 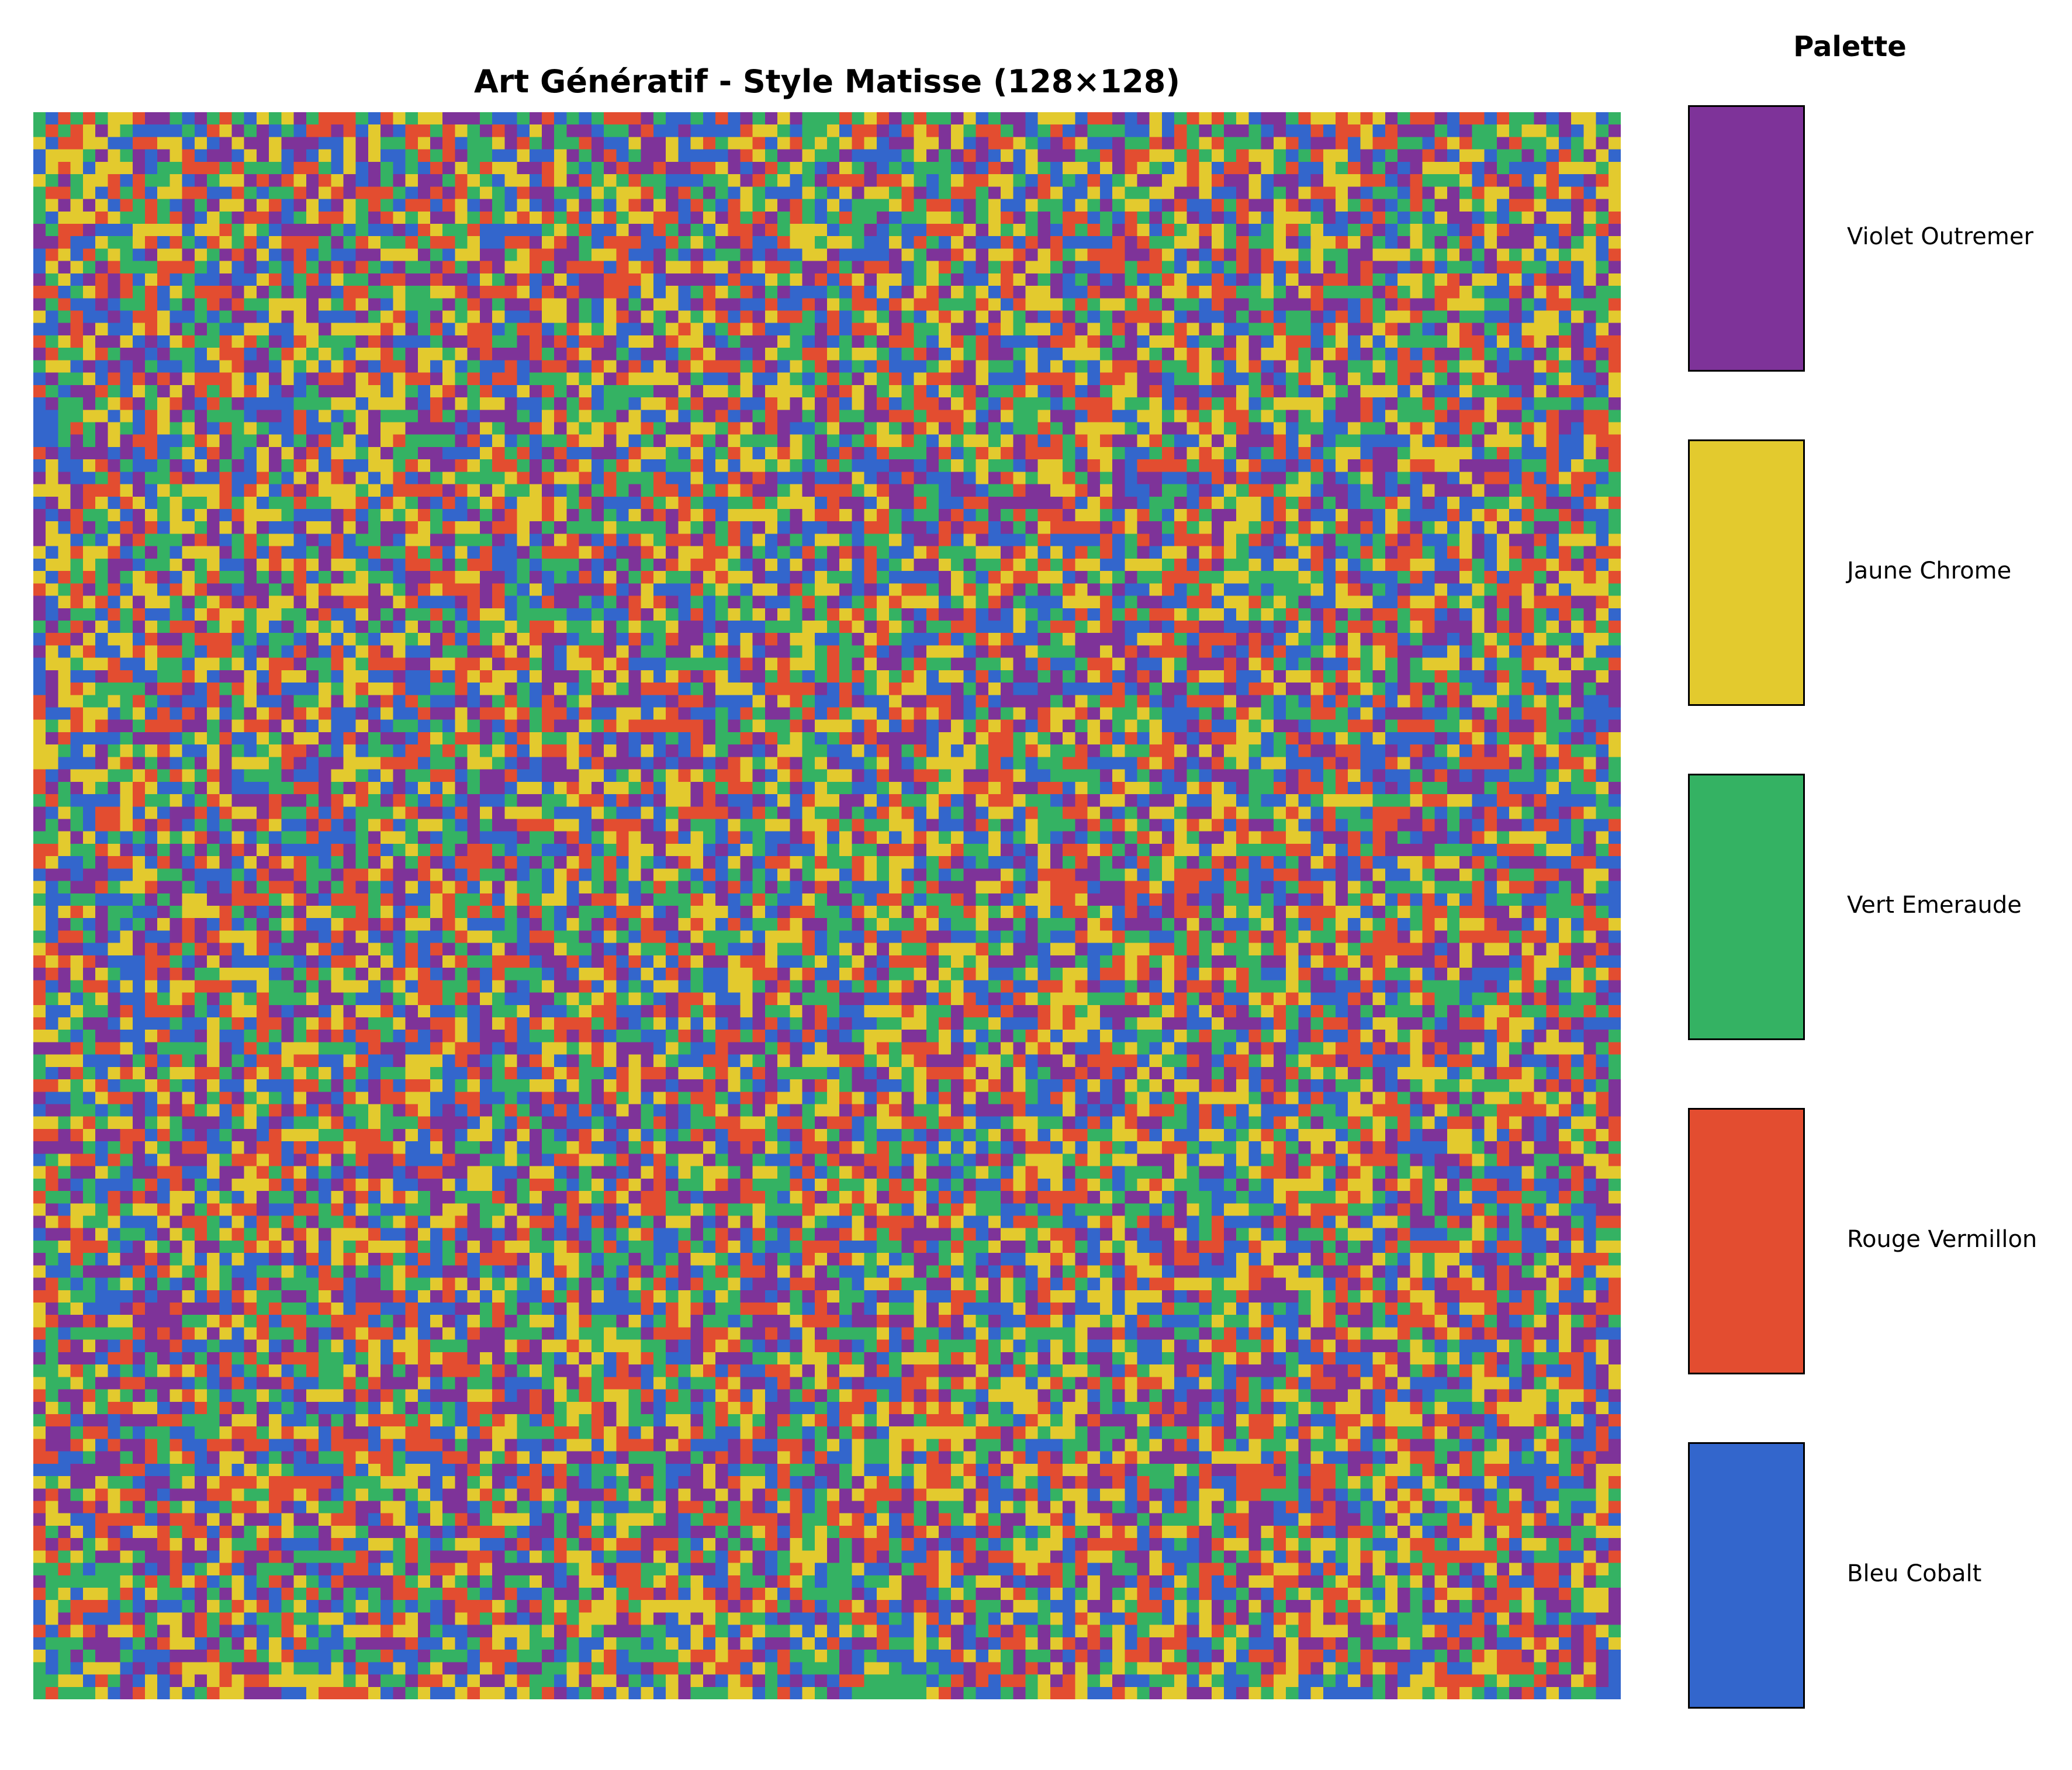 What do you see at coordinates (1746, 239) in the screenshot?
I see `swatch-violet-outremer` at bounding box center [1746, 239].